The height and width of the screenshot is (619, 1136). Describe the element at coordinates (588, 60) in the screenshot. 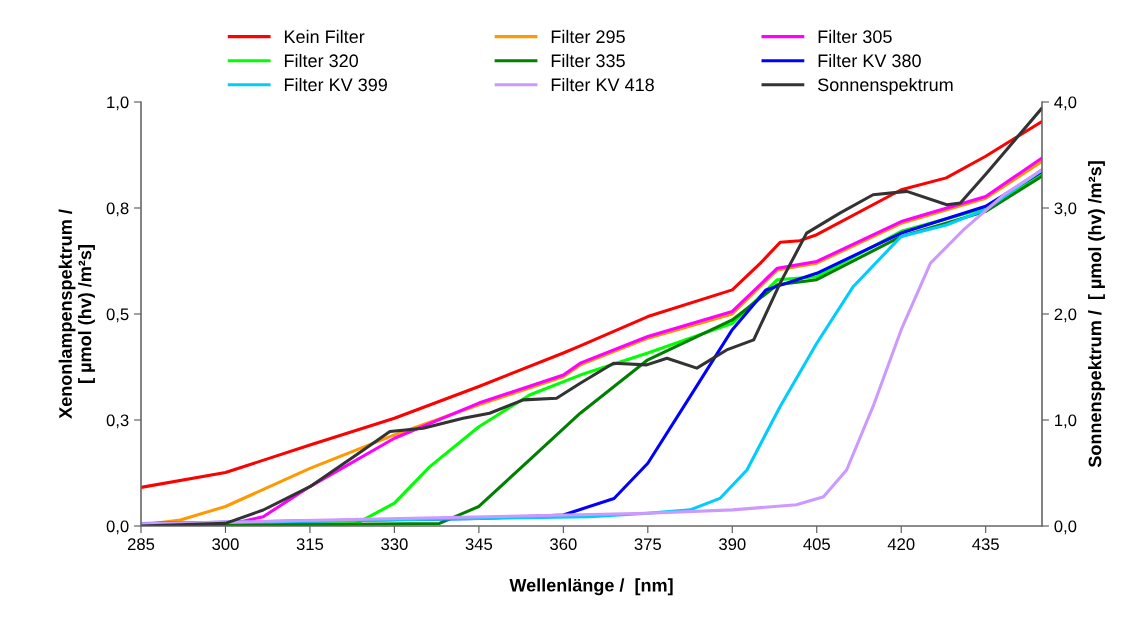

I see `legend-label: Filter 335` at that location.